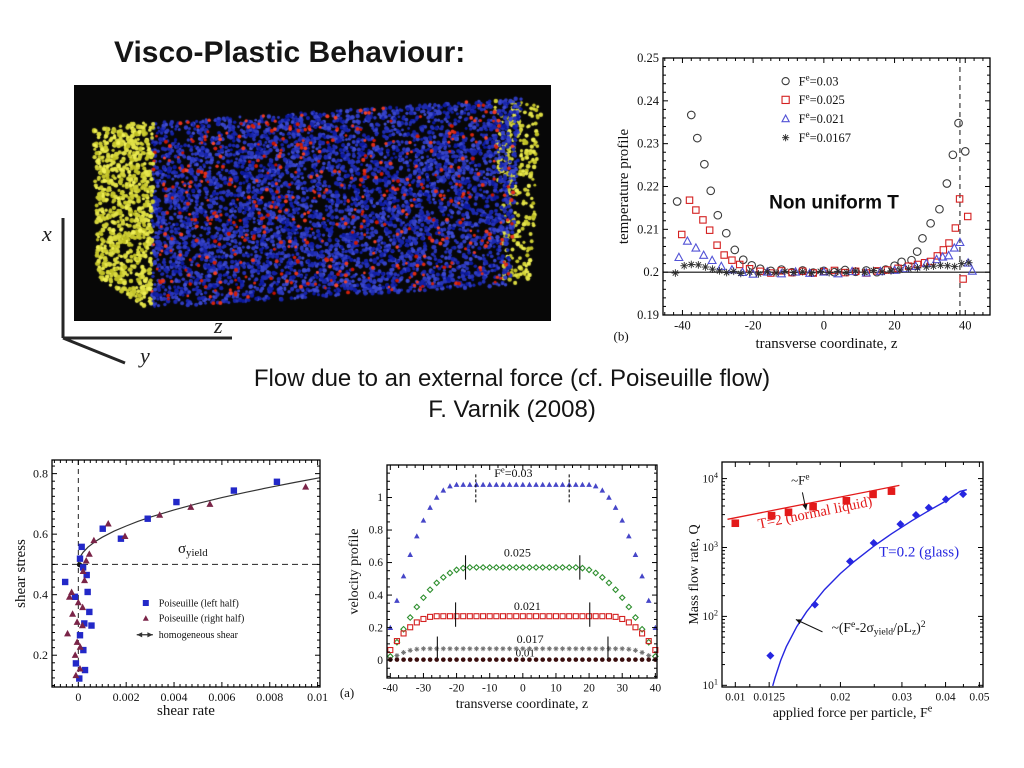 The image size is (1024, 768). I want to click on slide-title: Visco-Plastic Behaviour:, so click(290, 52).